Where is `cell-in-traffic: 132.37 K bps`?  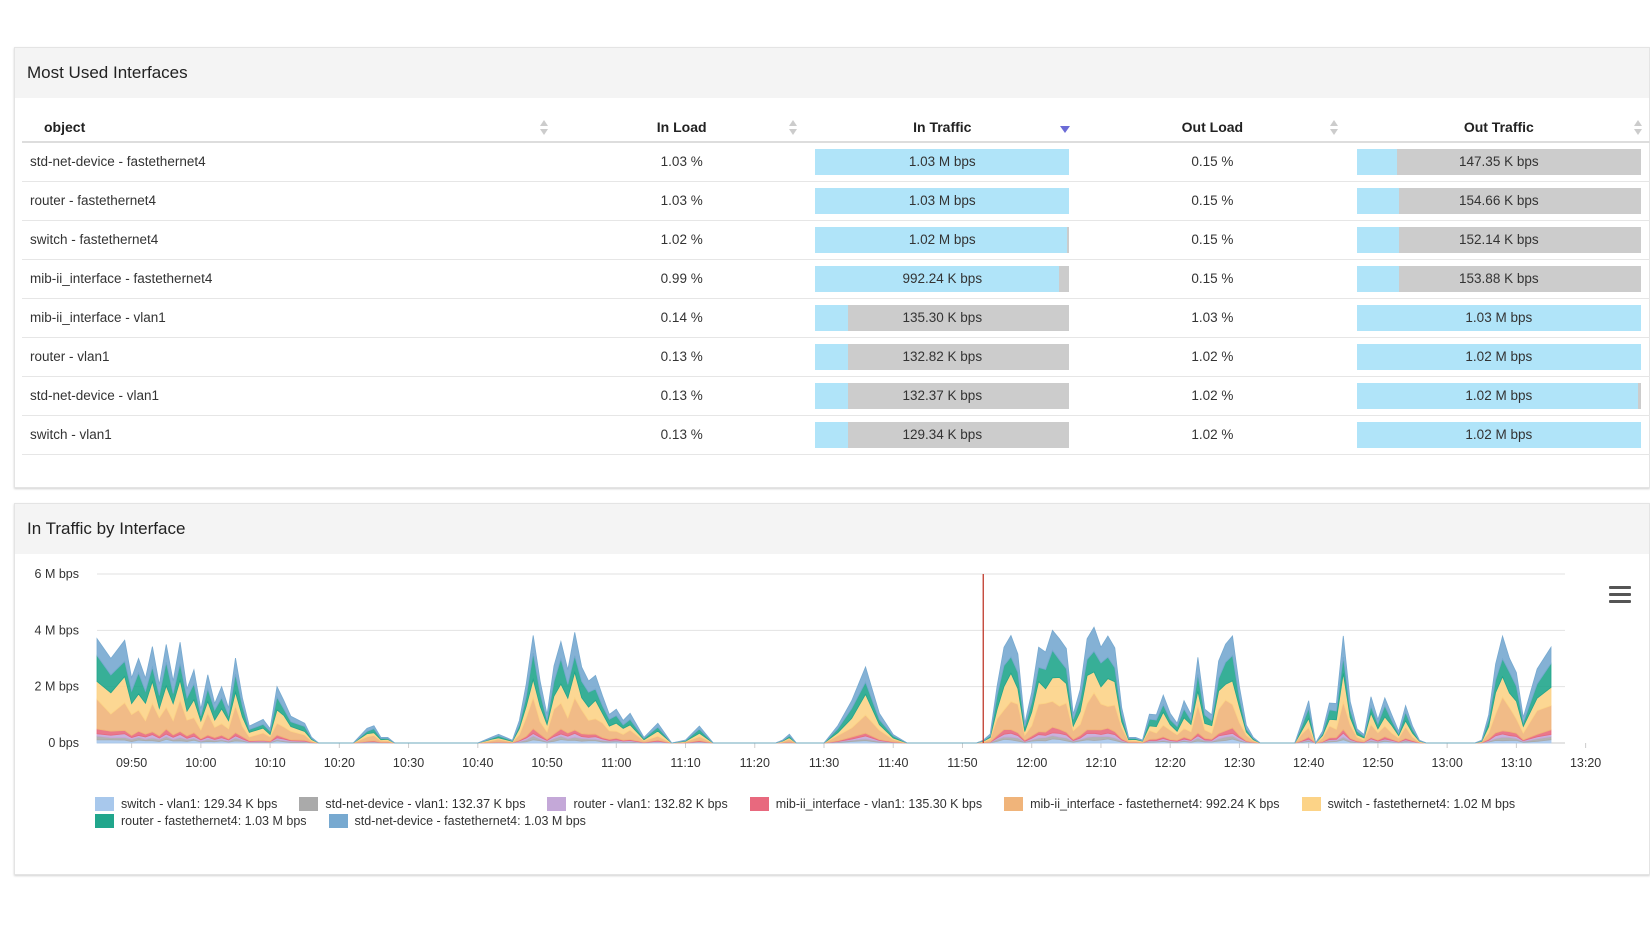
cell-in-traffic: 132.37 K bps is located at coordinates (942, 396).